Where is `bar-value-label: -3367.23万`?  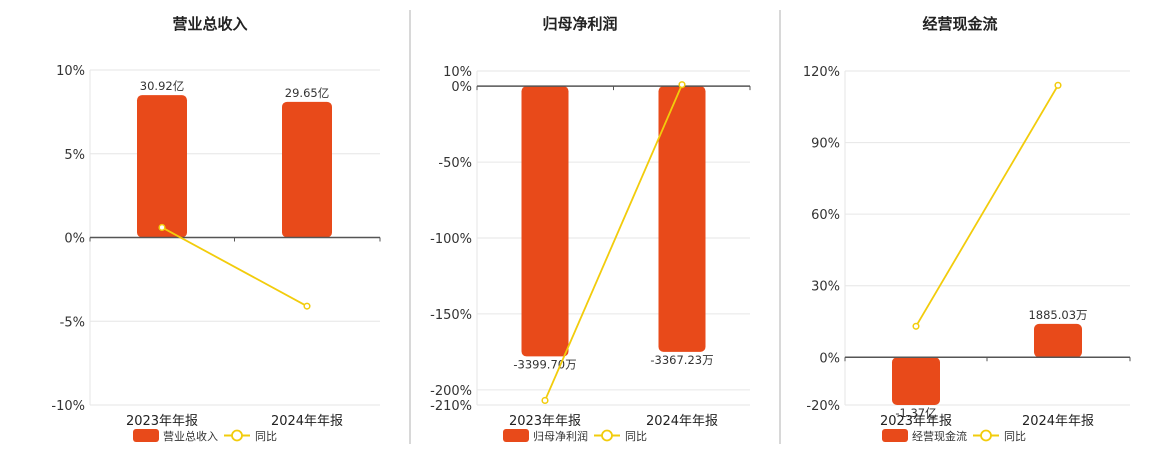
bar-value-label: -3367.23万 is located at coordinates (681, 360).